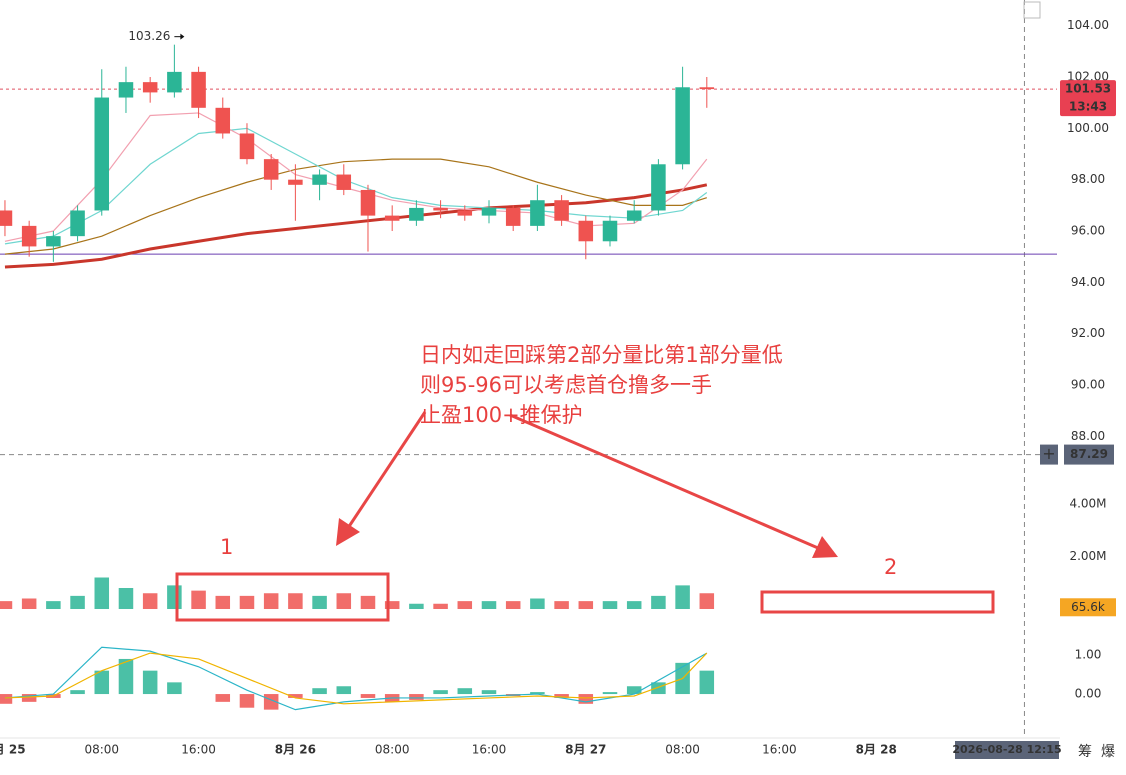 Image resolution: width=1126 pixels, height=775 pixels. Describe the element at coordinates (601, 355) in the screenshot. I see `annotation-text: 日内如走回踩第2部分量比第1部分量低` at that location.